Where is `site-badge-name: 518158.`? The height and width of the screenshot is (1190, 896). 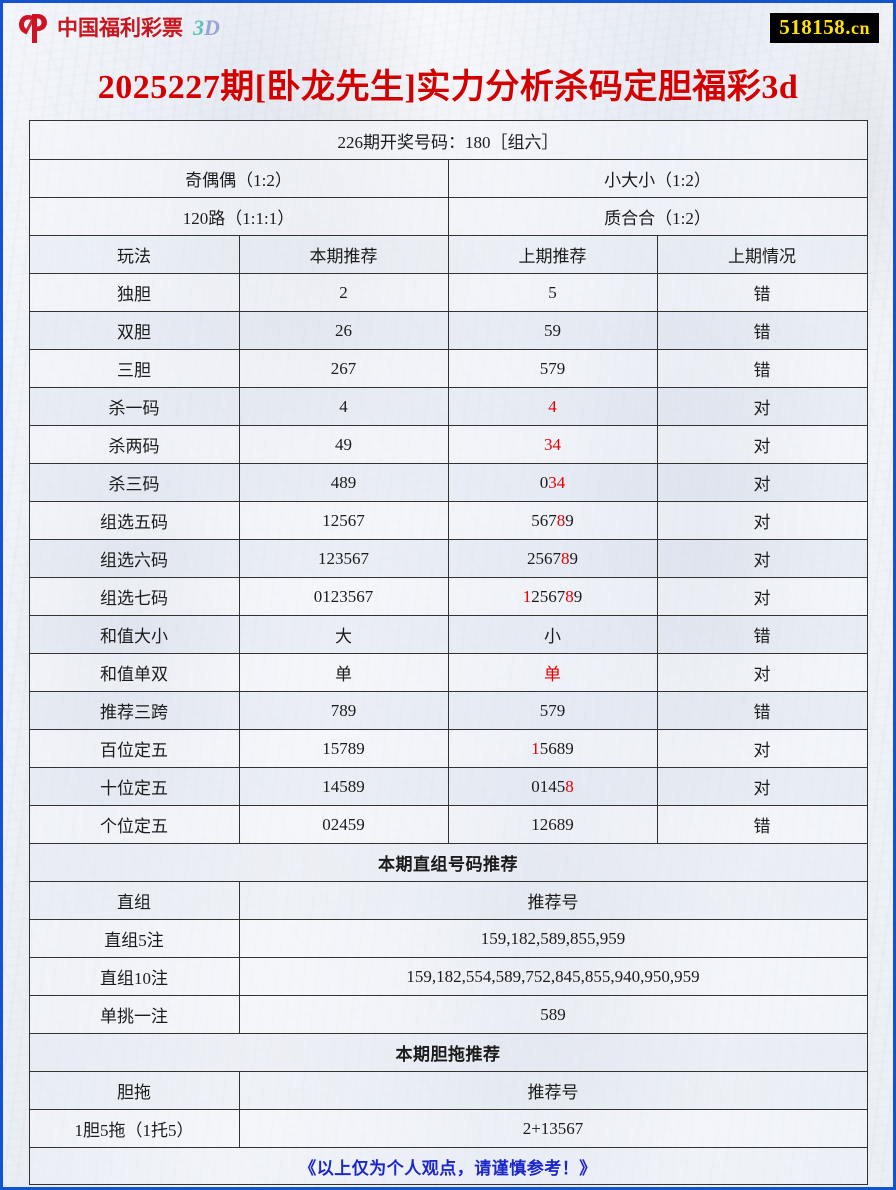 site-badge-name: 518158. is located at coordinates (815, 26).